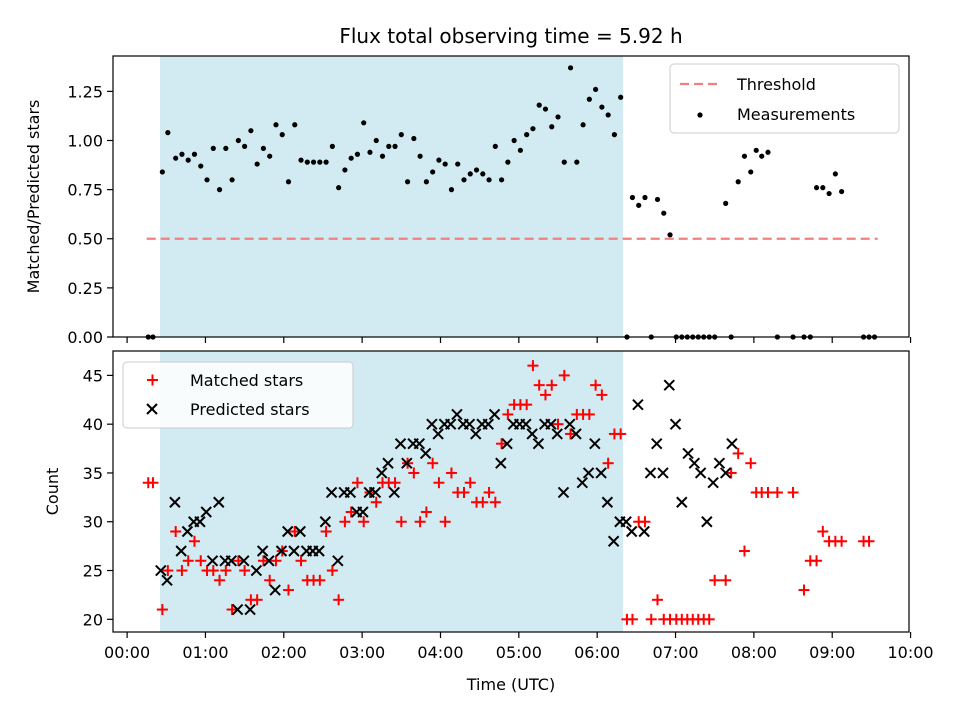  I want to click on matched-legend-label: Matched stars, so click(246, 380).